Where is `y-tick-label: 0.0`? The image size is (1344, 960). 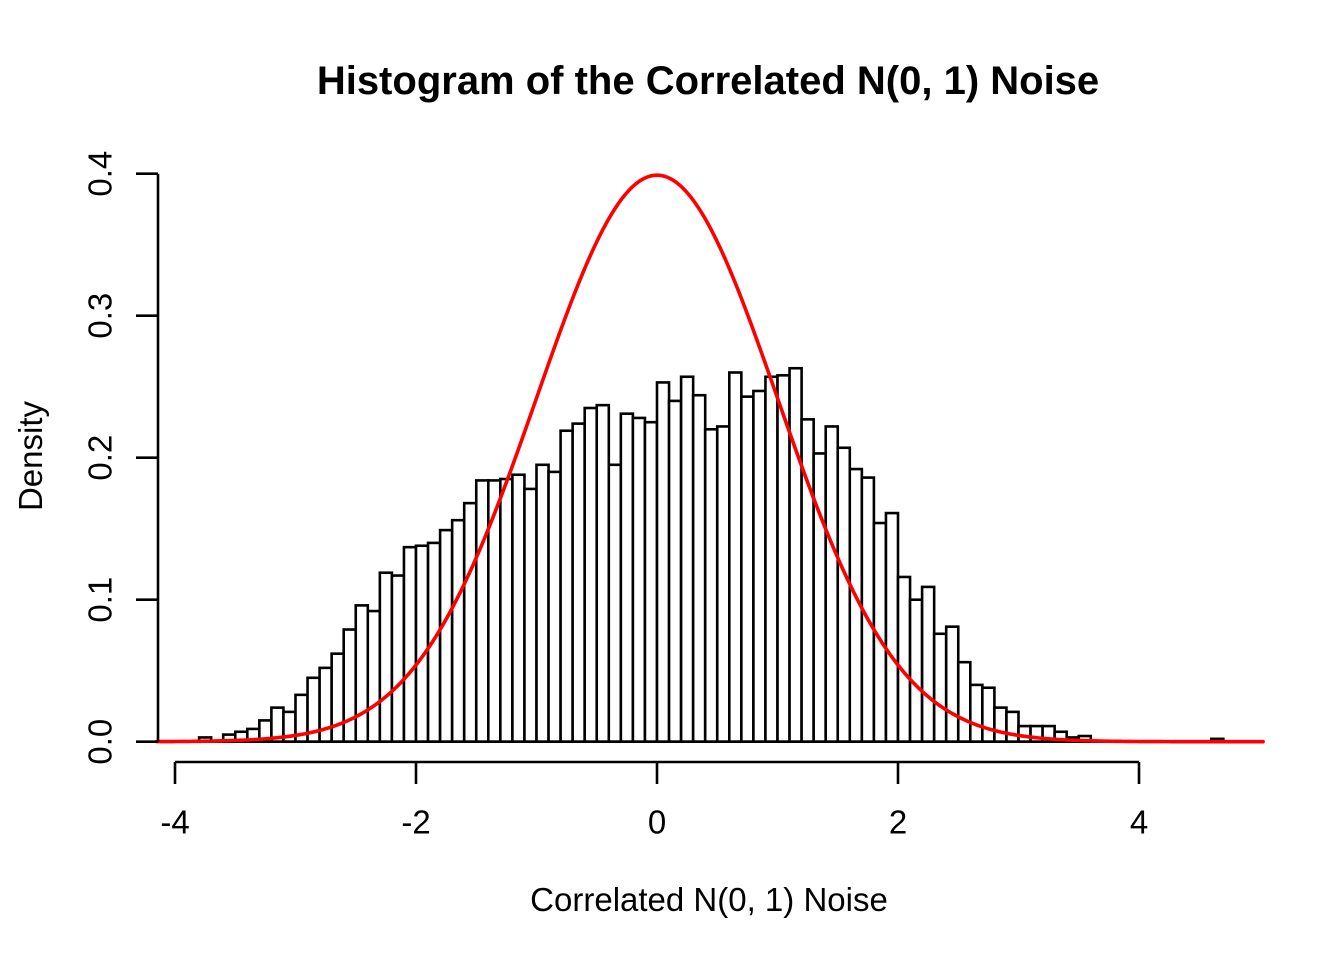 y-tick-label: 0.0 is located at coordinates (100, 742).